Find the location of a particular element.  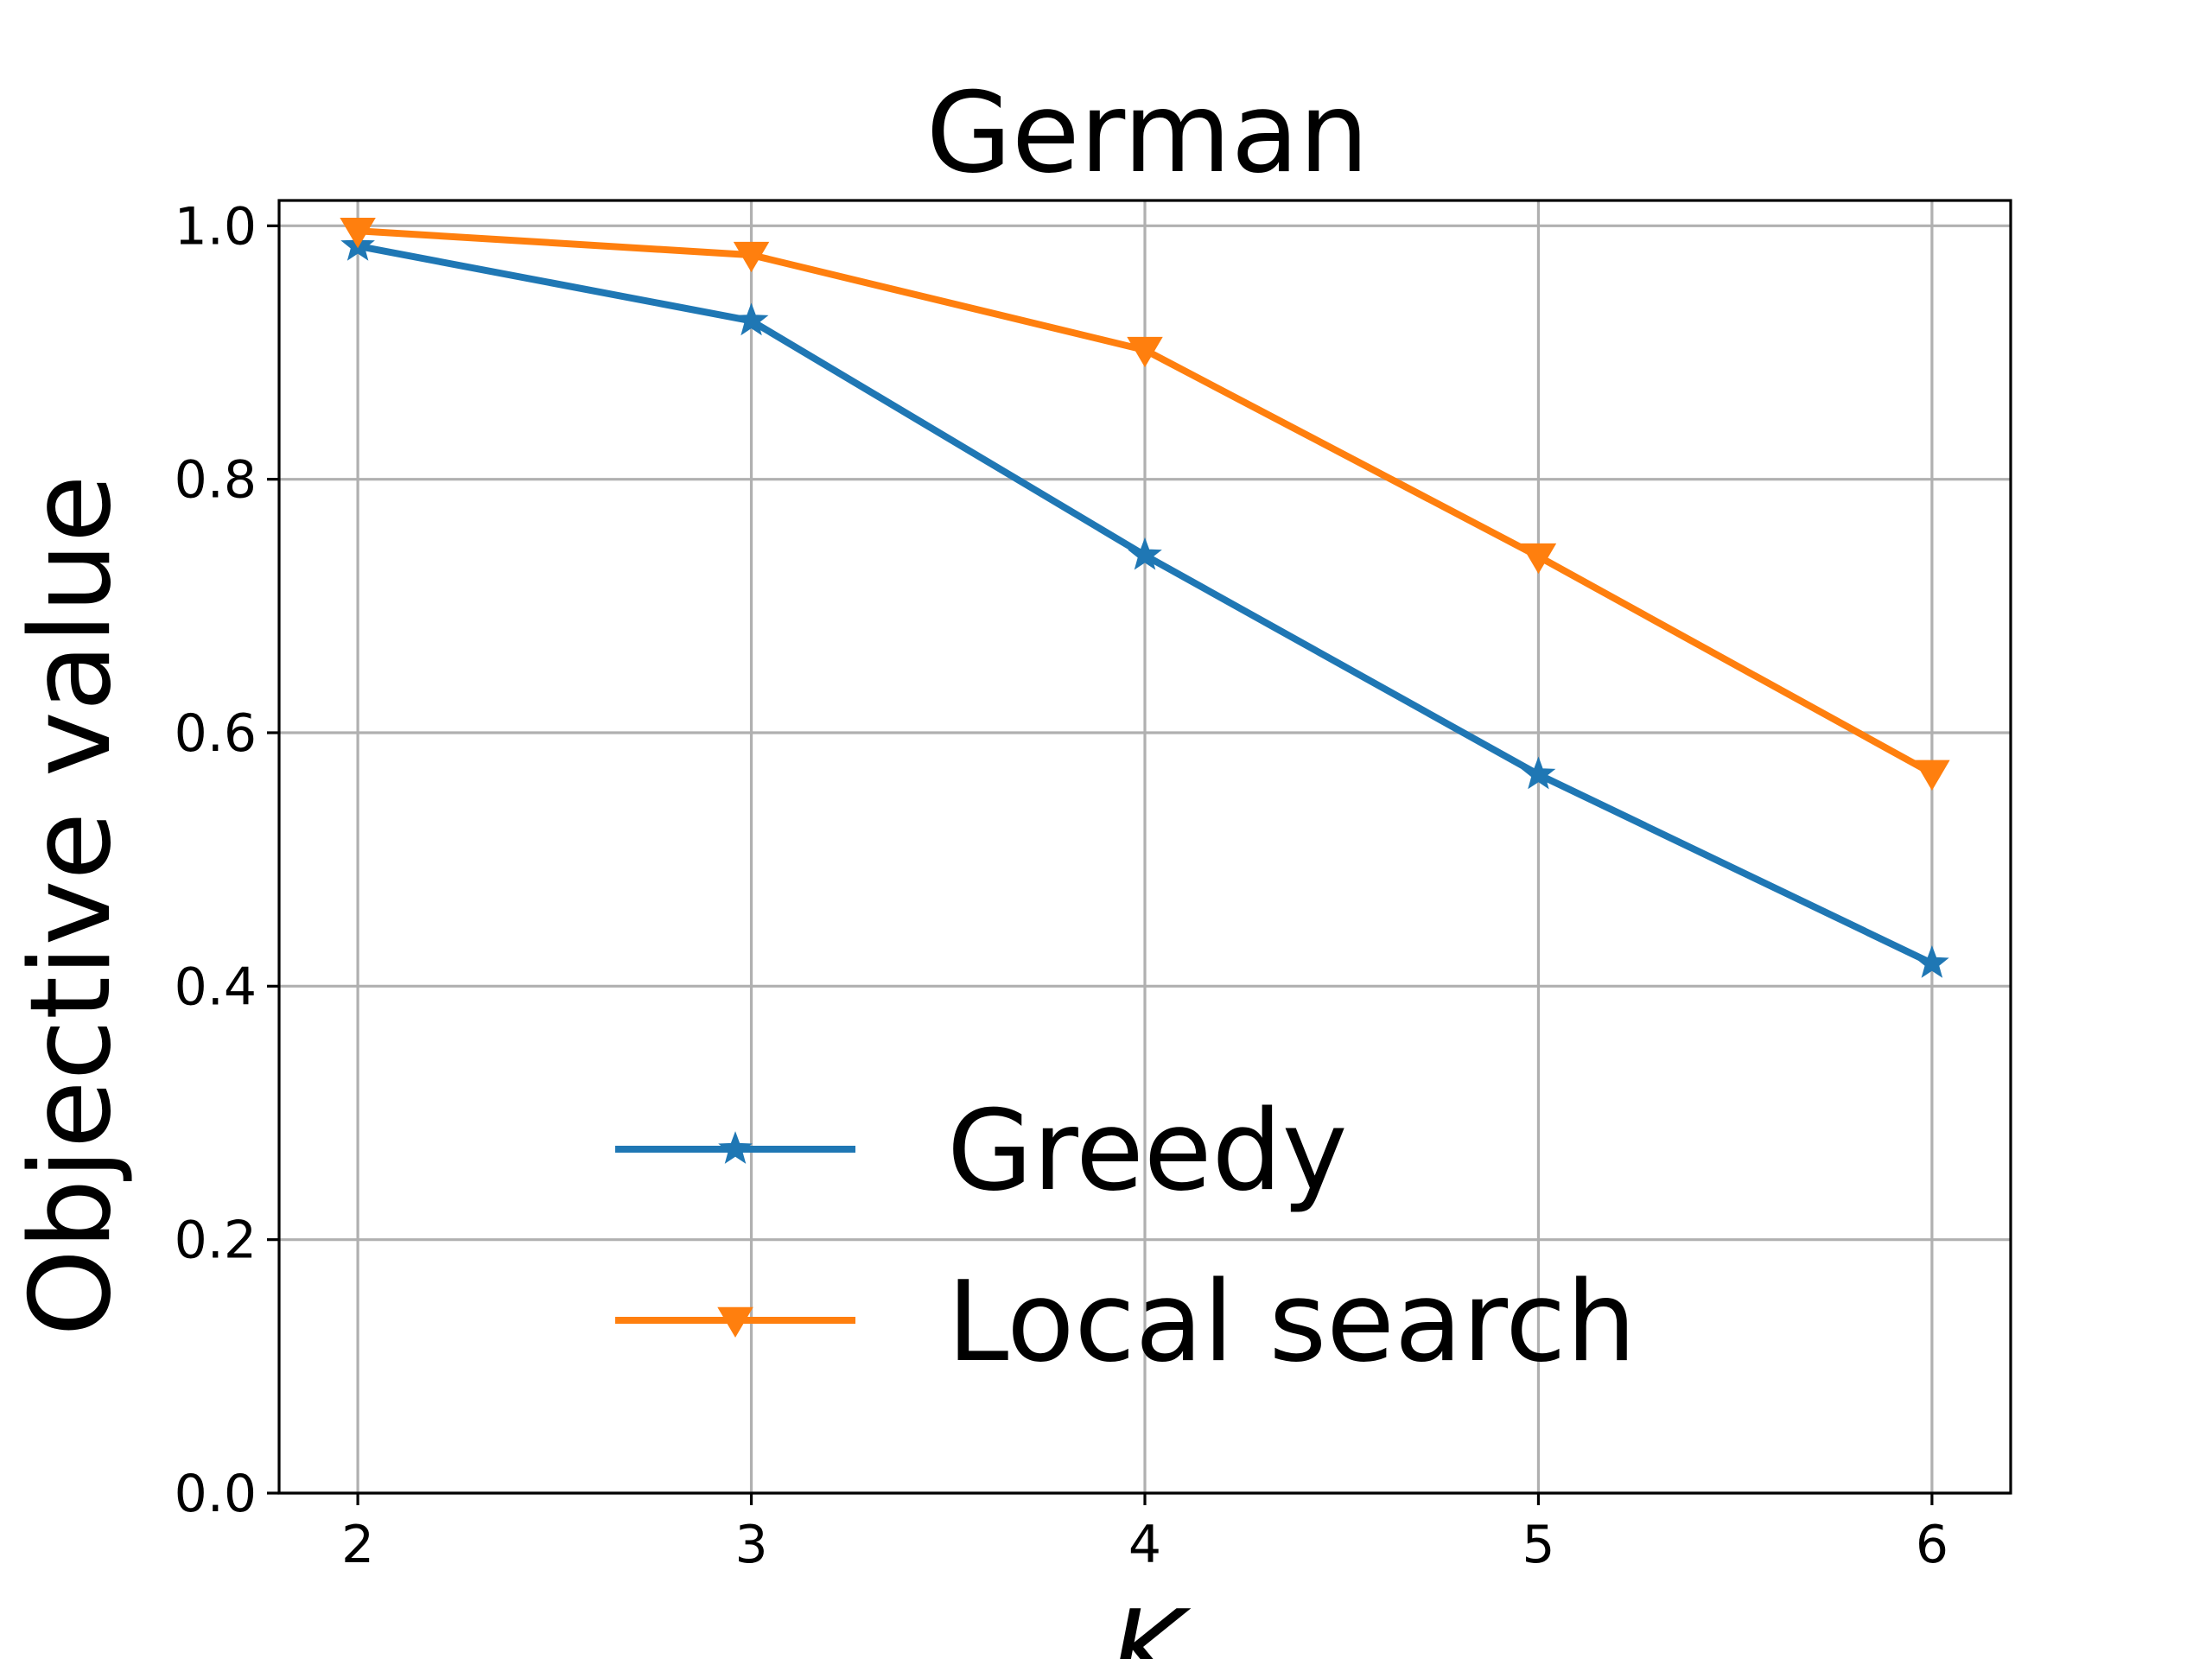

y-tick-label: 0.0 is located at coordinates (216, 1494).